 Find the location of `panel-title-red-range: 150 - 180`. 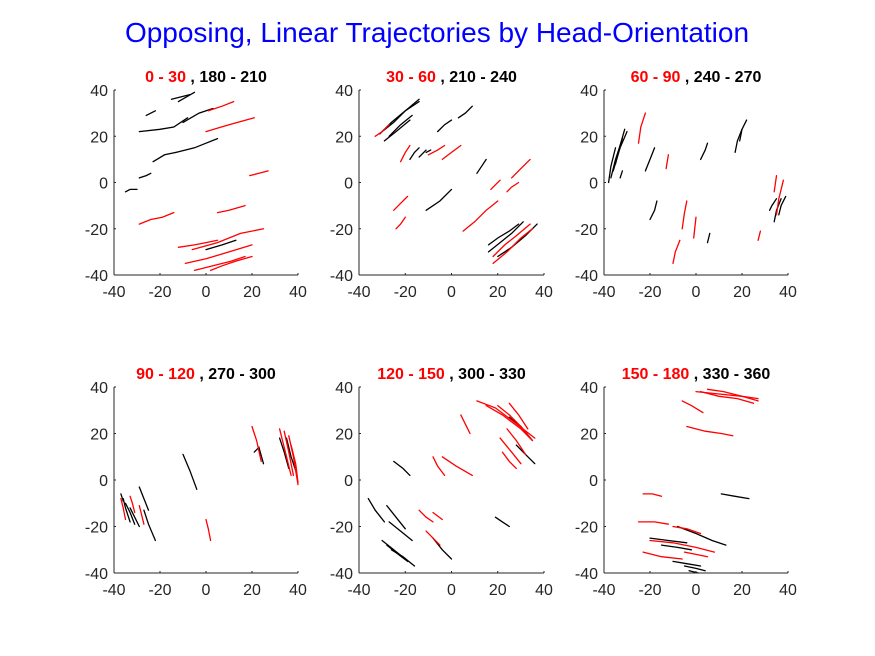

panel-title-red-range: 150 - 180 is located at coordinates (656, 374).